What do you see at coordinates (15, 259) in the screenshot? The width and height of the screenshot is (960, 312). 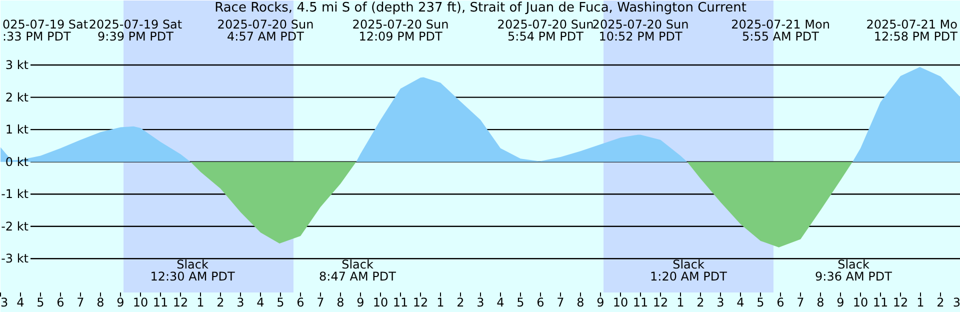 I see `y-tick-label: -3 kt` at bounding box center [15, 259].